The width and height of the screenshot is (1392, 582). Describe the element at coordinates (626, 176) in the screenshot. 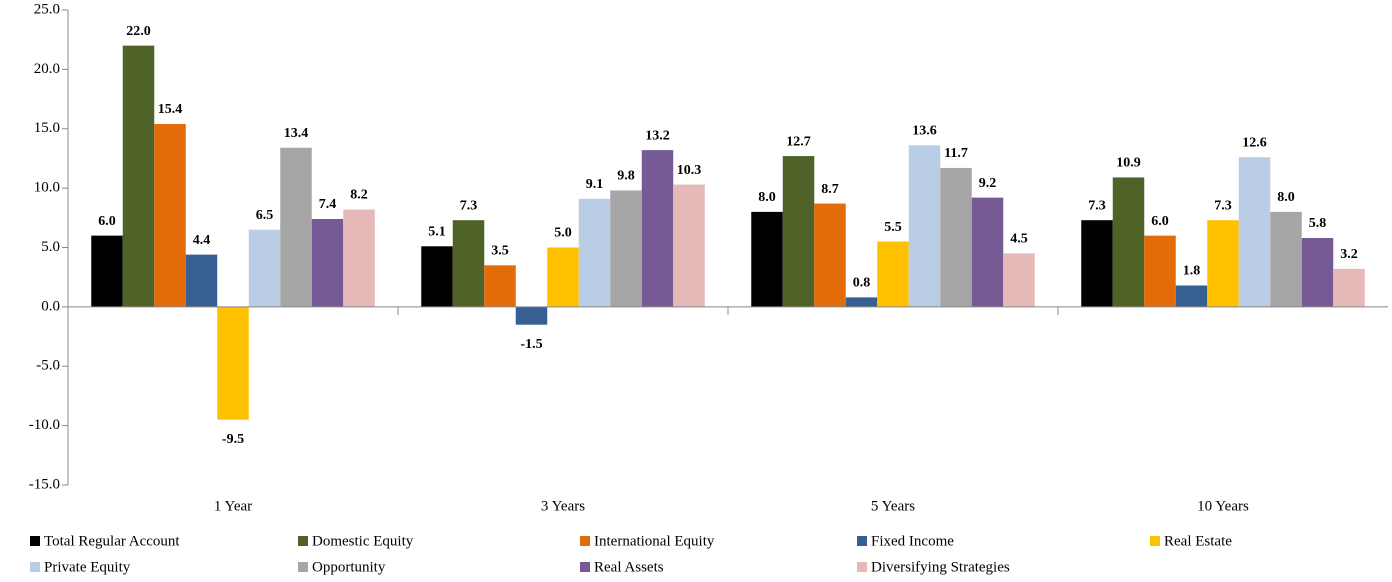

I see `data-label: 9.8` at that location.